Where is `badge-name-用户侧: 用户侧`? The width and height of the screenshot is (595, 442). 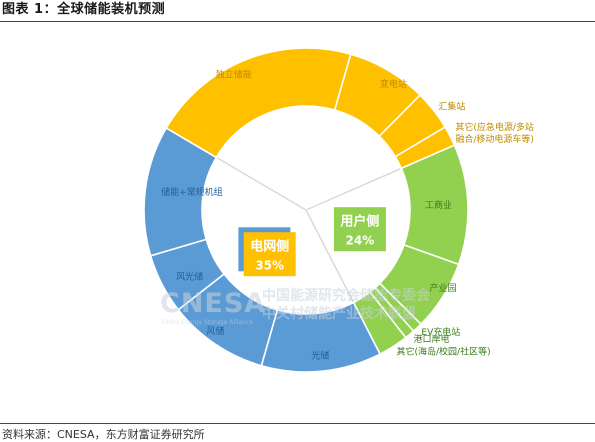 badge-name-用户侧: 用户侧 is located at coordinates (359, 222).